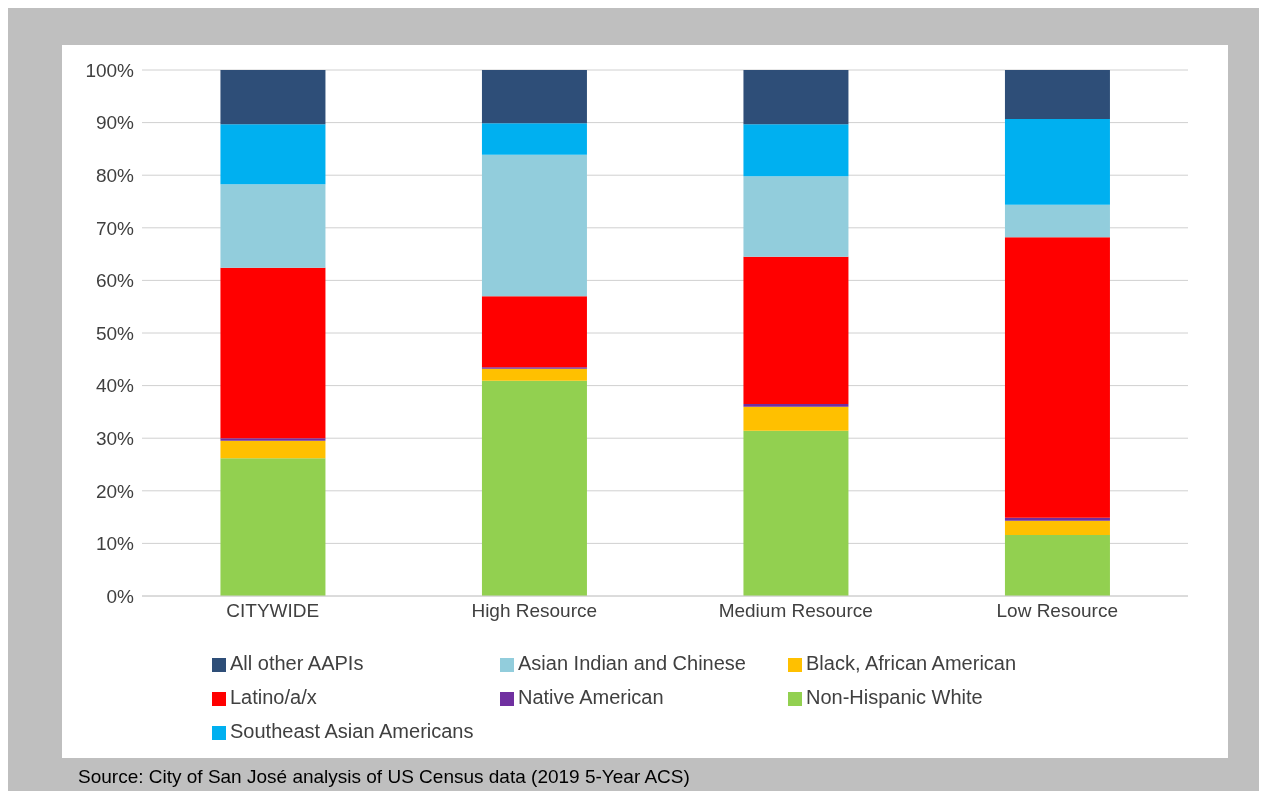 This screenshot has width=1267, height=799. What do you see at coordinates (795, 611) in the screenshot?
I see `x-tick-label: Medium Resource` at bounding box center [795, 611].